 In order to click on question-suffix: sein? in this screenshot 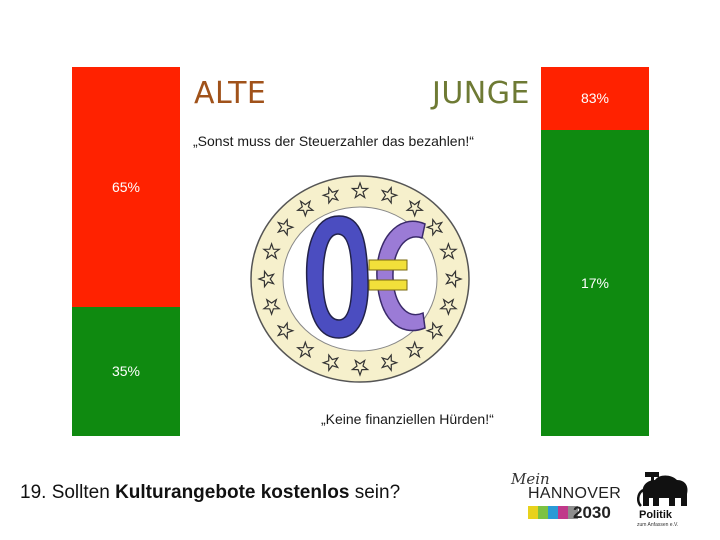, I will do `click(375, 492)`.